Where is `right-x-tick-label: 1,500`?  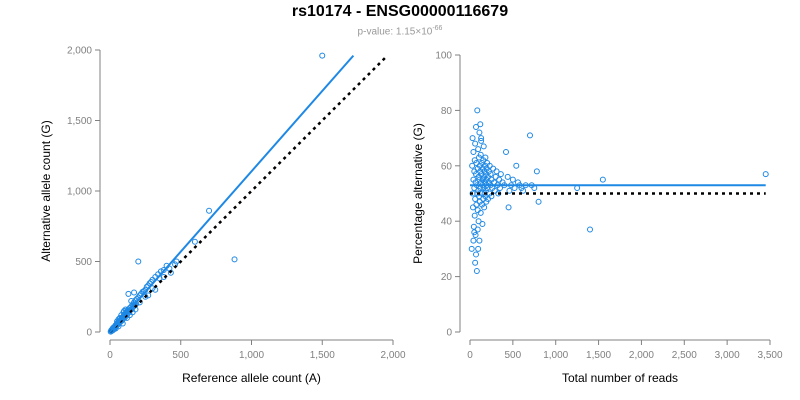 right-x-tick-label: 1,500 is located at coordinates (598, 355).